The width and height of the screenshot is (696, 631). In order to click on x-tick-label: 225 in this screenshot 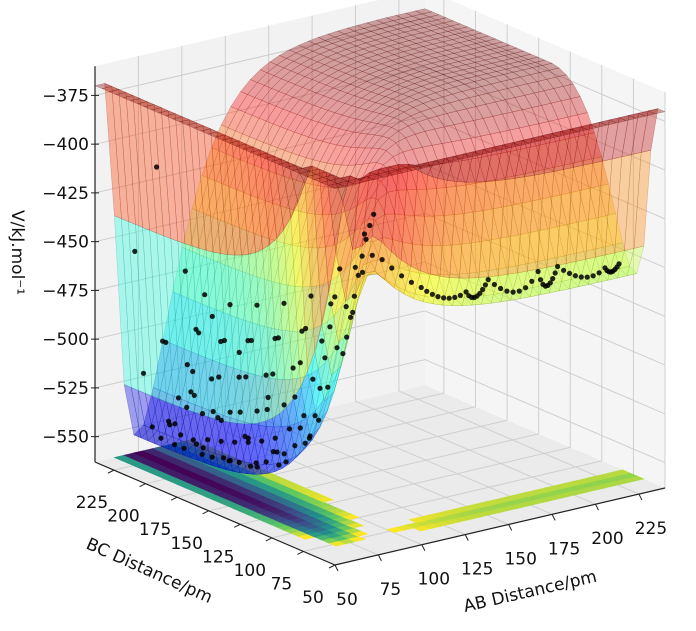, I will do `click(651, 529)`.